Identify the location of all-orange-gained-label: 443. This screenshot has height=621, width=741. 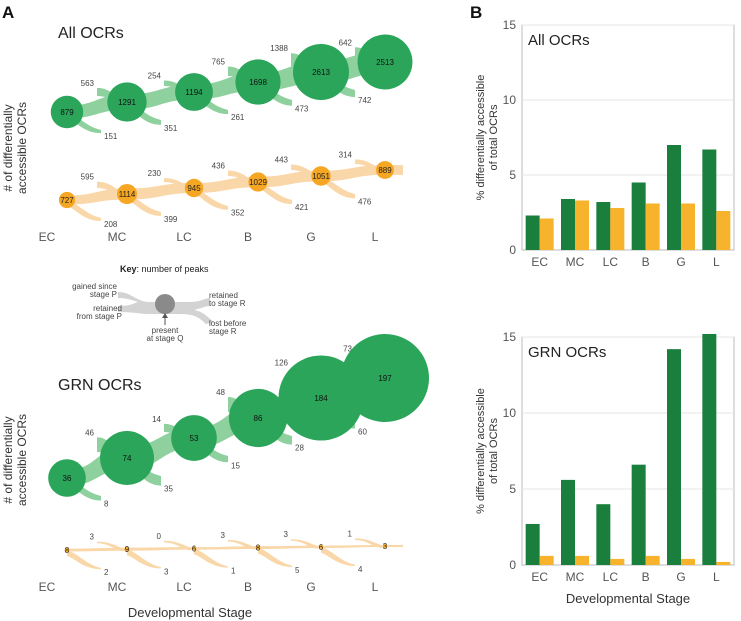
(282, 159).